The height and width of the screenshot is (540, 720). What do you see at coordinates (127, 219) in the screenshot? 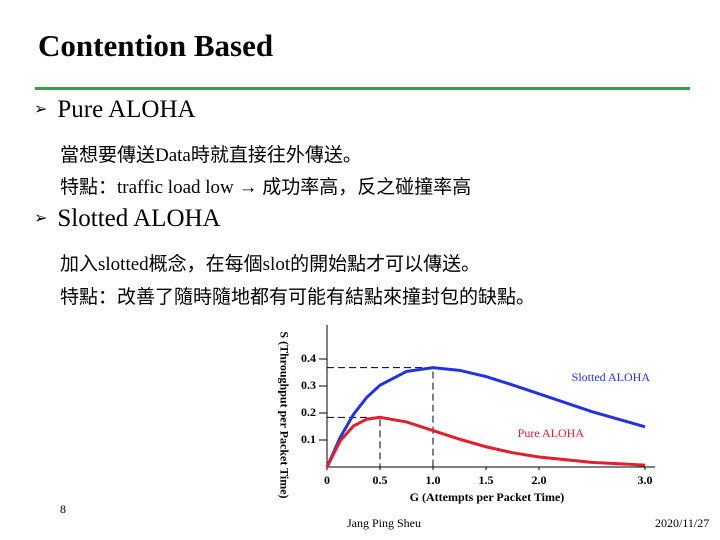
I see `bullet: Slotted ALOHA` at bounding box center [127, 219].